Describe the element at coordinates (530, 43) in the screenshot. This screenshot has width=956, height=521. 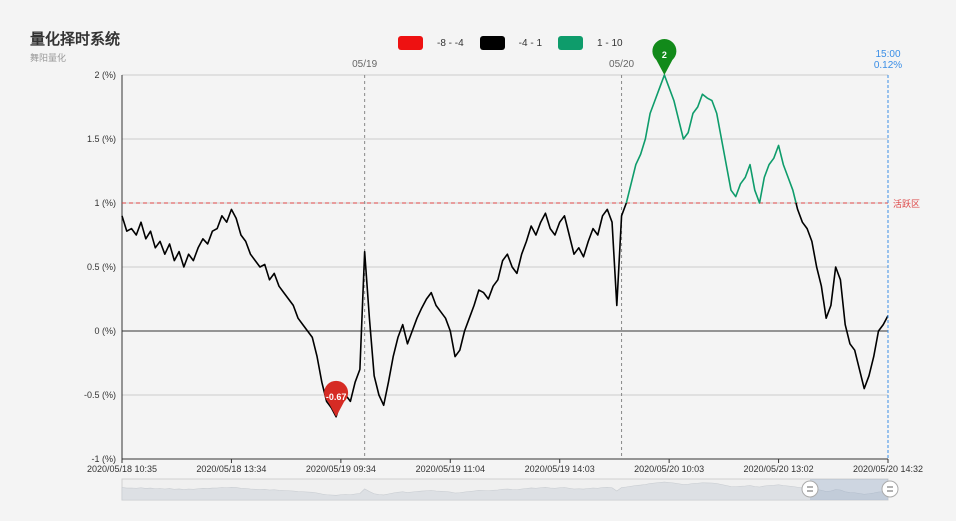
I see `legend-label-mid: -4 - 1` at that location.